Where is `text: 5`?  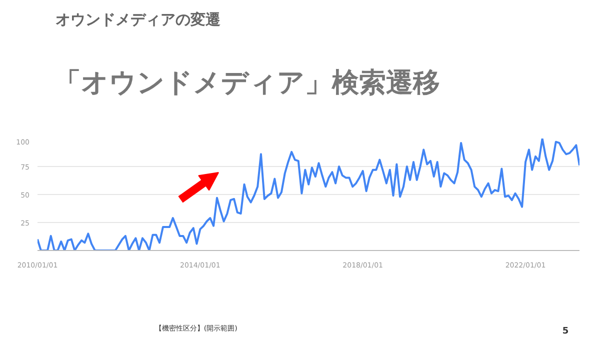
text: 5 is located at coordinates (565, 331).